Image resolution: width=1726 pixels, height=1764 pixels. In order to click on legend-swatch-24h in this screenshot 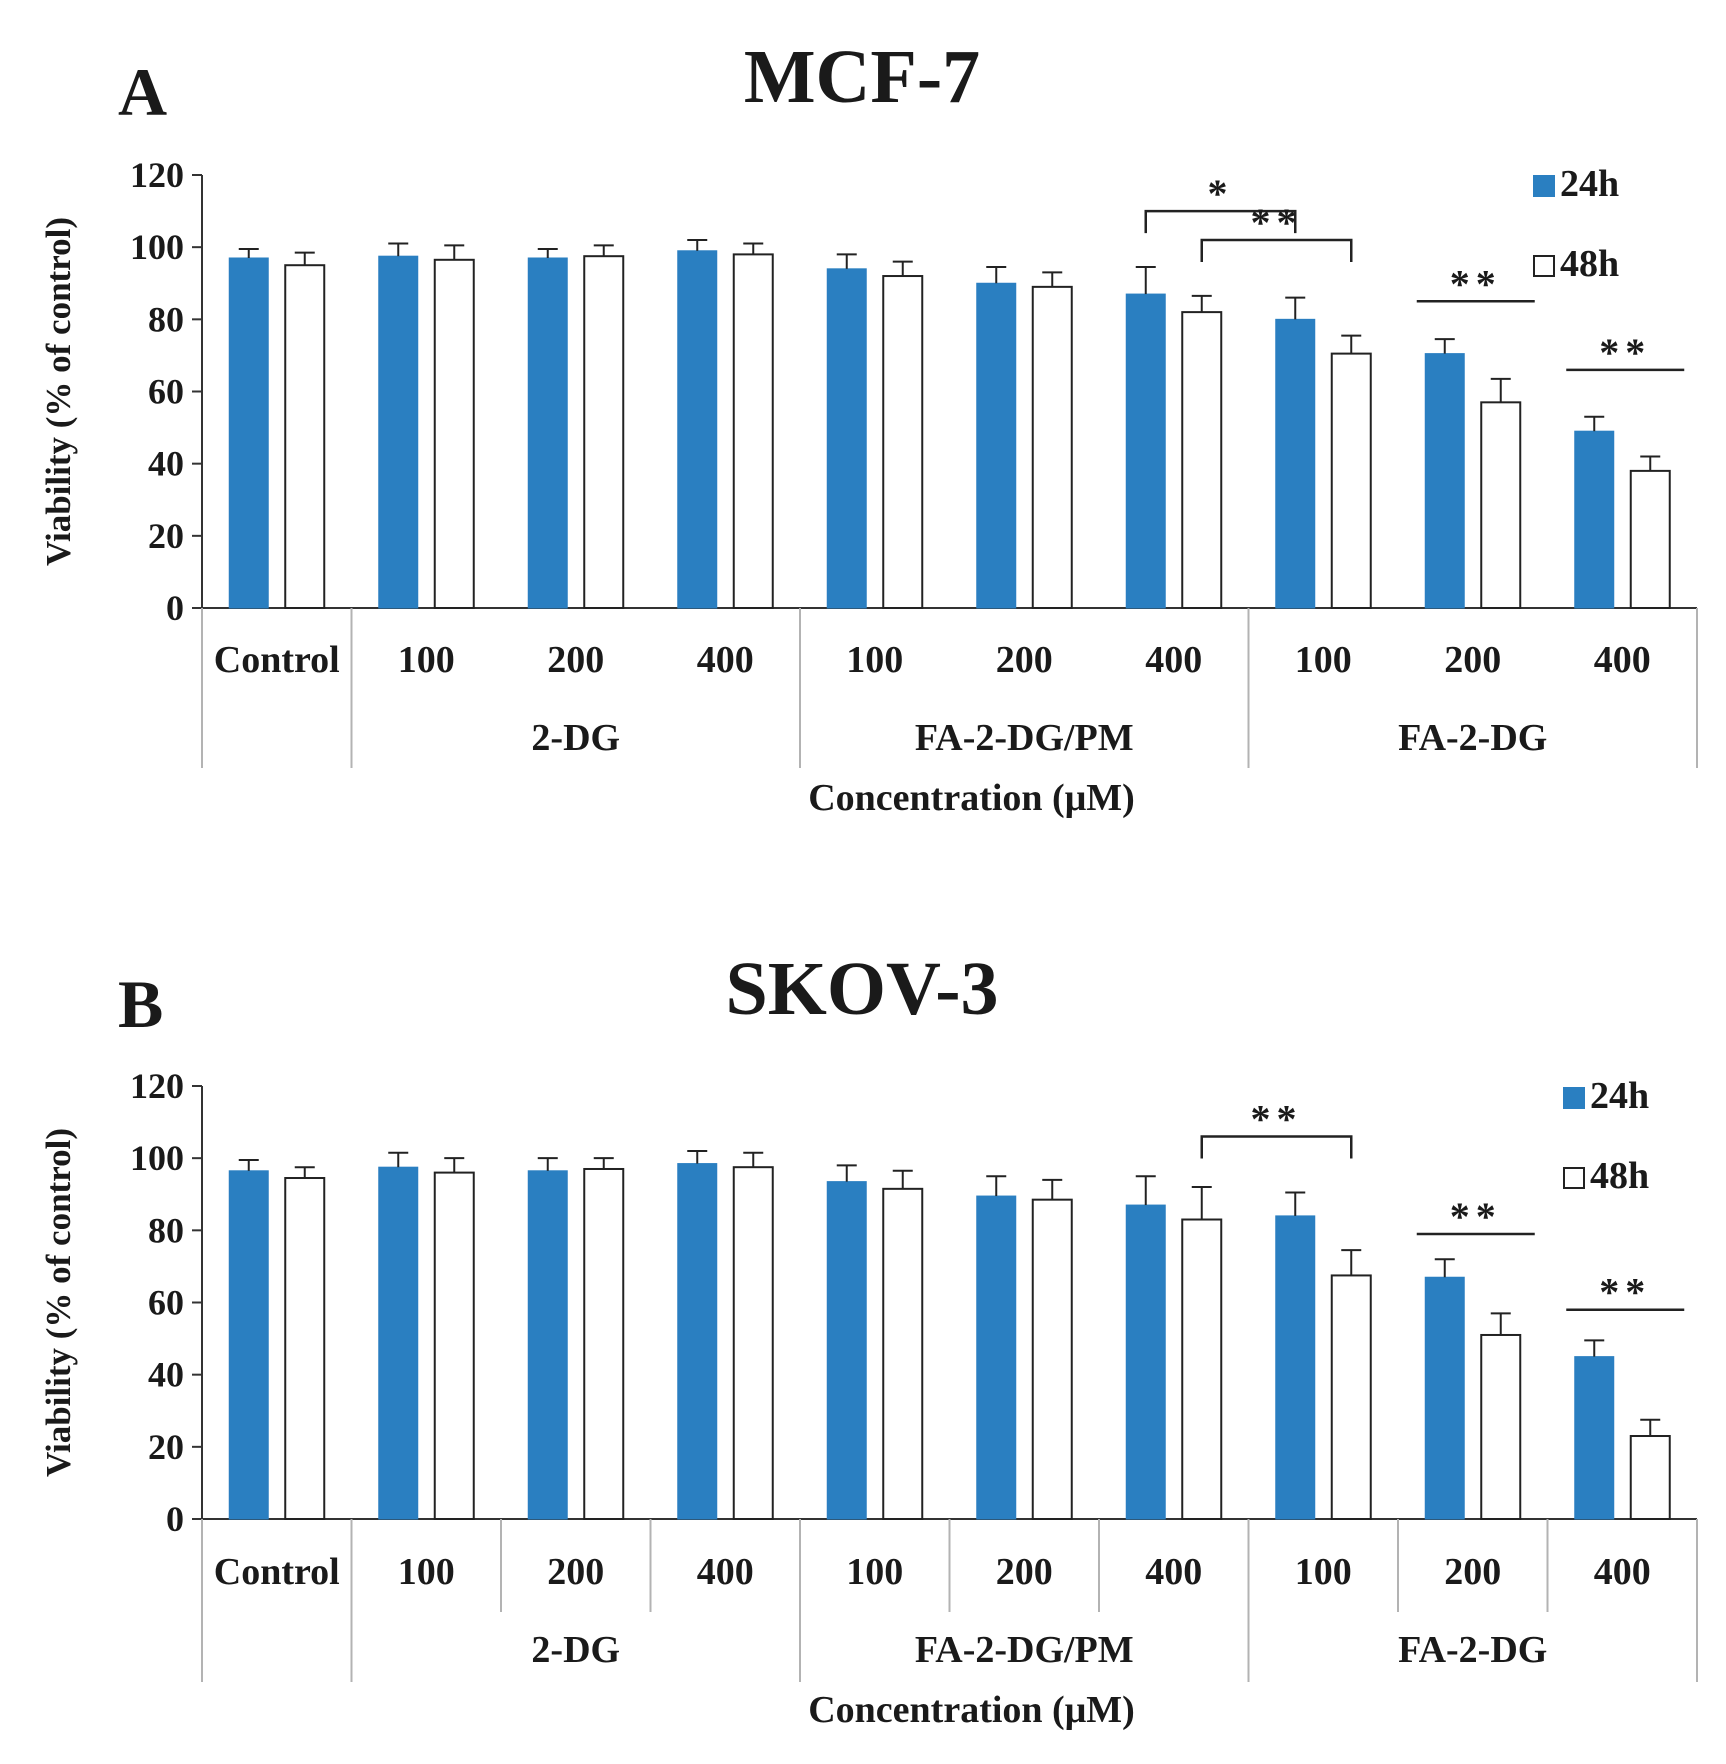, I will do `click(1574, 1098)`.